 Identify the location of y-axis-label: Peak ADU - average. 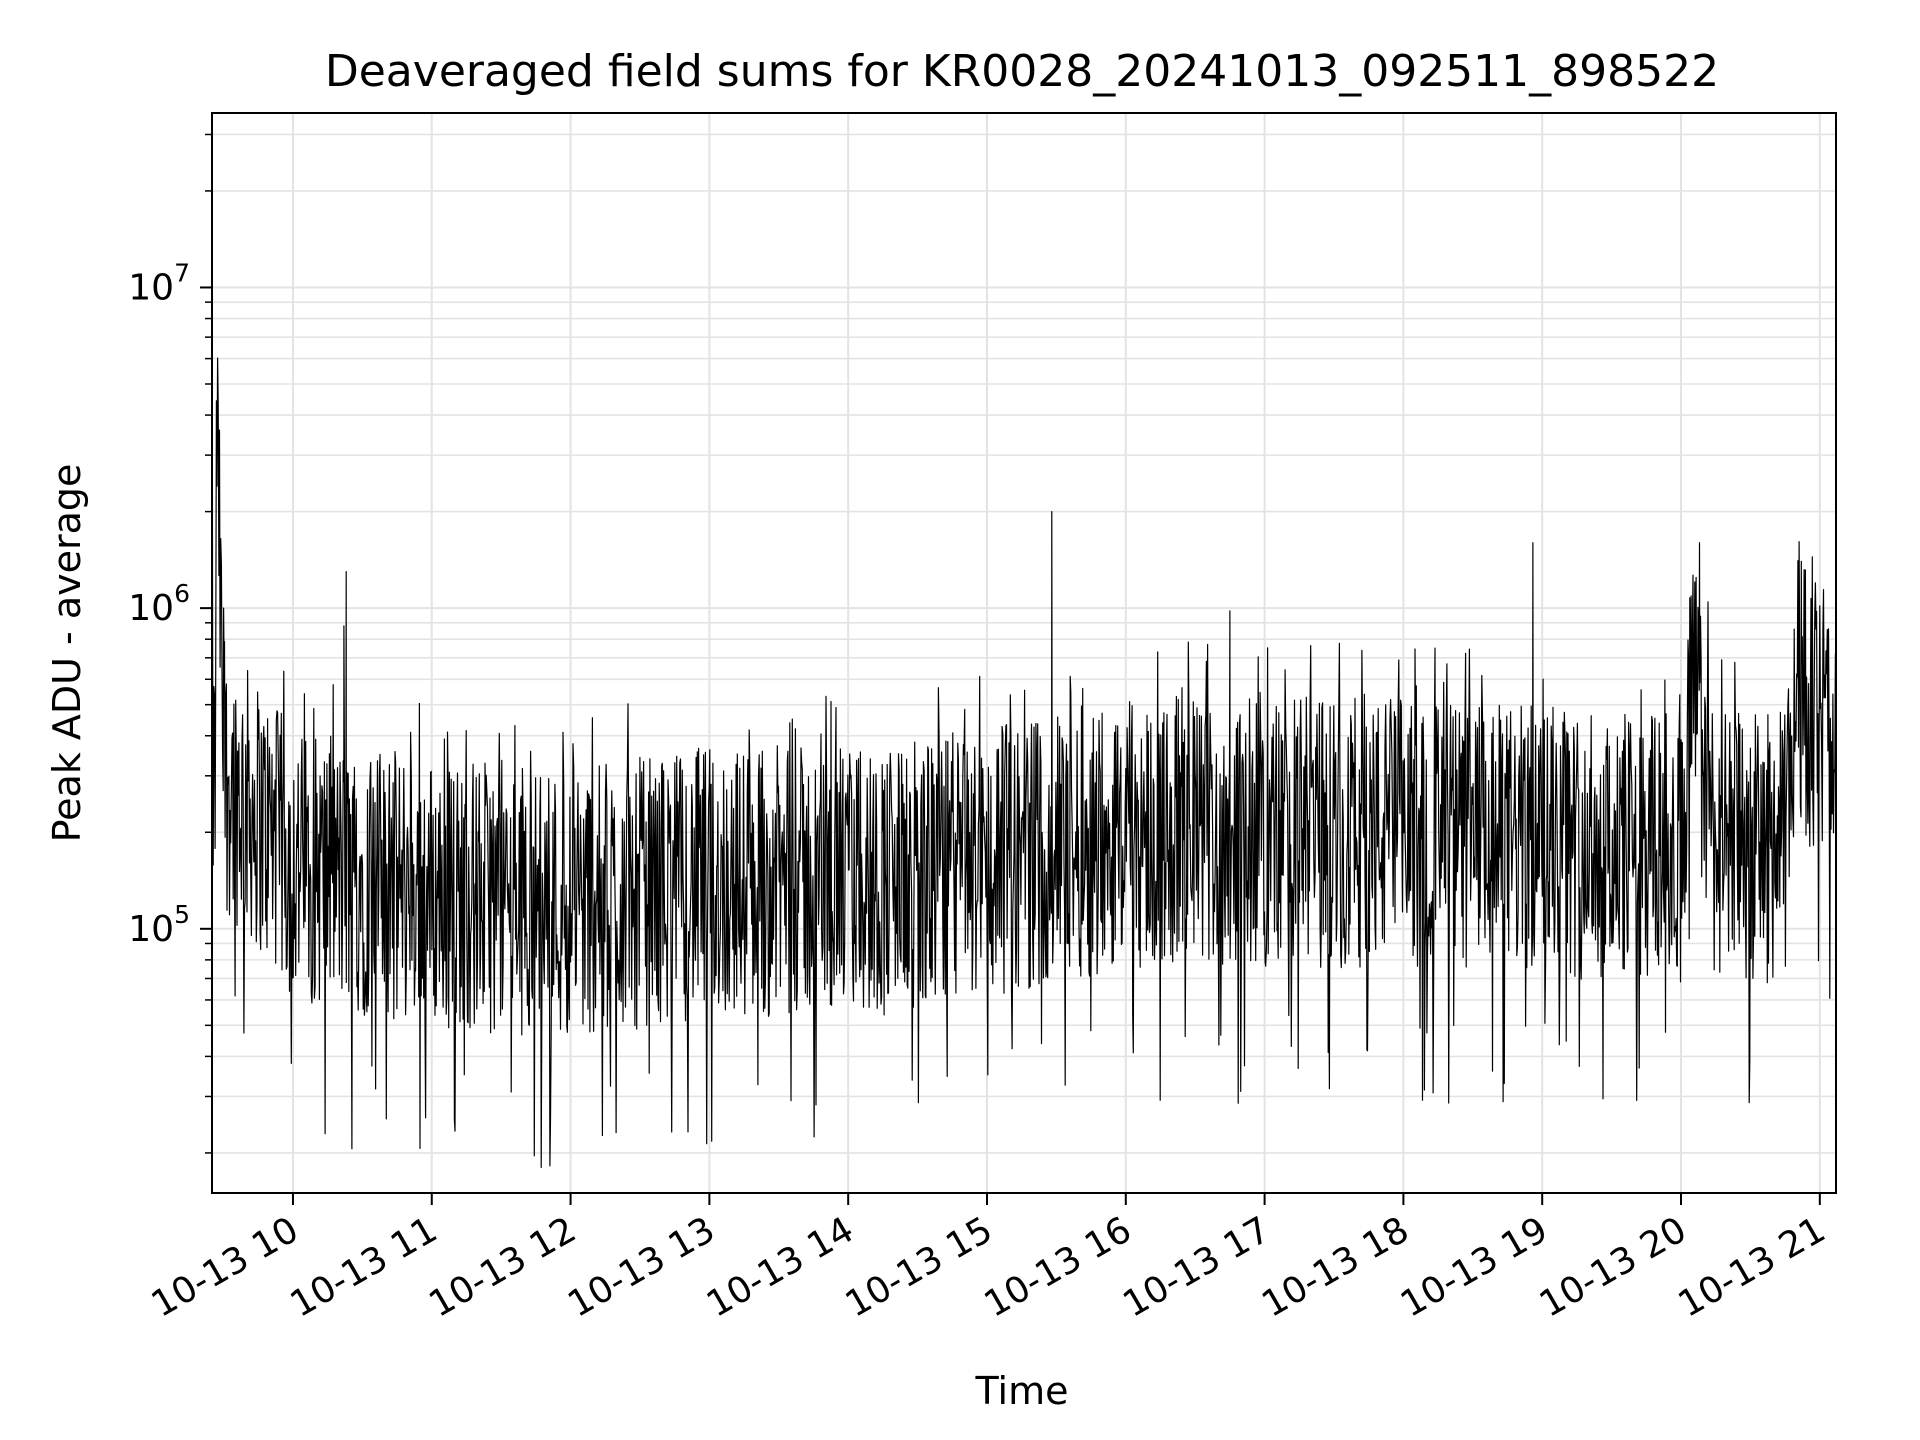
(67, 653).